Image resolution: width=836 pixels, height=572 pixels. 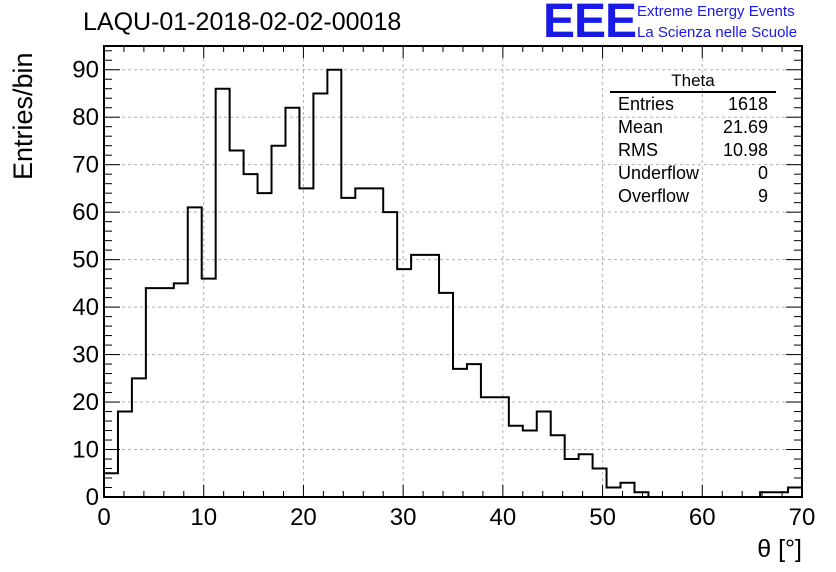 I want to click on y-tick-label: 30, so click(x=85, y=355).